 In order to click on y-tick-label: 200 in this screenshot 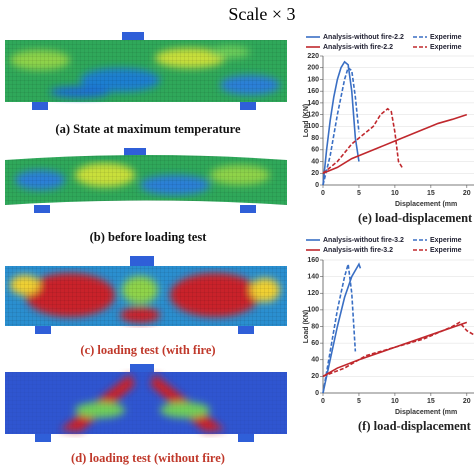, I will do `click(313, 68)`.